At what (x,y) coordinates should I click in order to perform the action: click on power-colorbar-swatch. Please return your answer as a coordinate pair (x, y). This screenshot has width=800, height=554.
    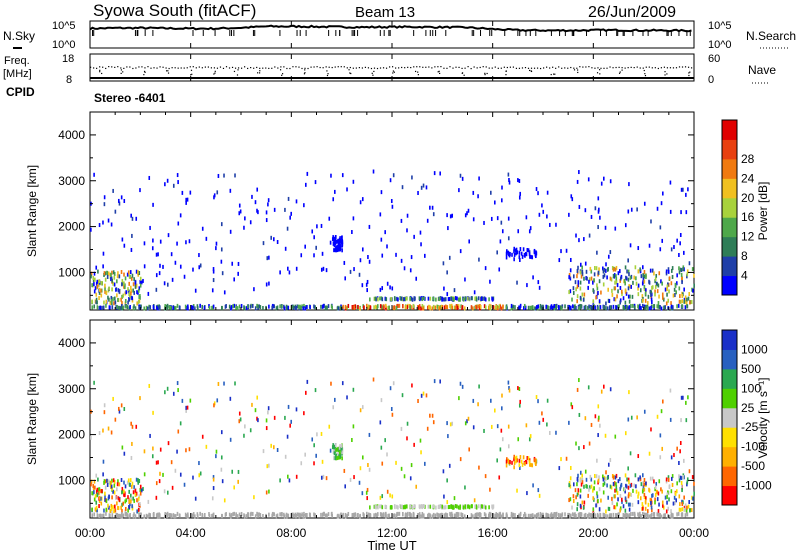
    Looking at the image, I should click on (729, 207).